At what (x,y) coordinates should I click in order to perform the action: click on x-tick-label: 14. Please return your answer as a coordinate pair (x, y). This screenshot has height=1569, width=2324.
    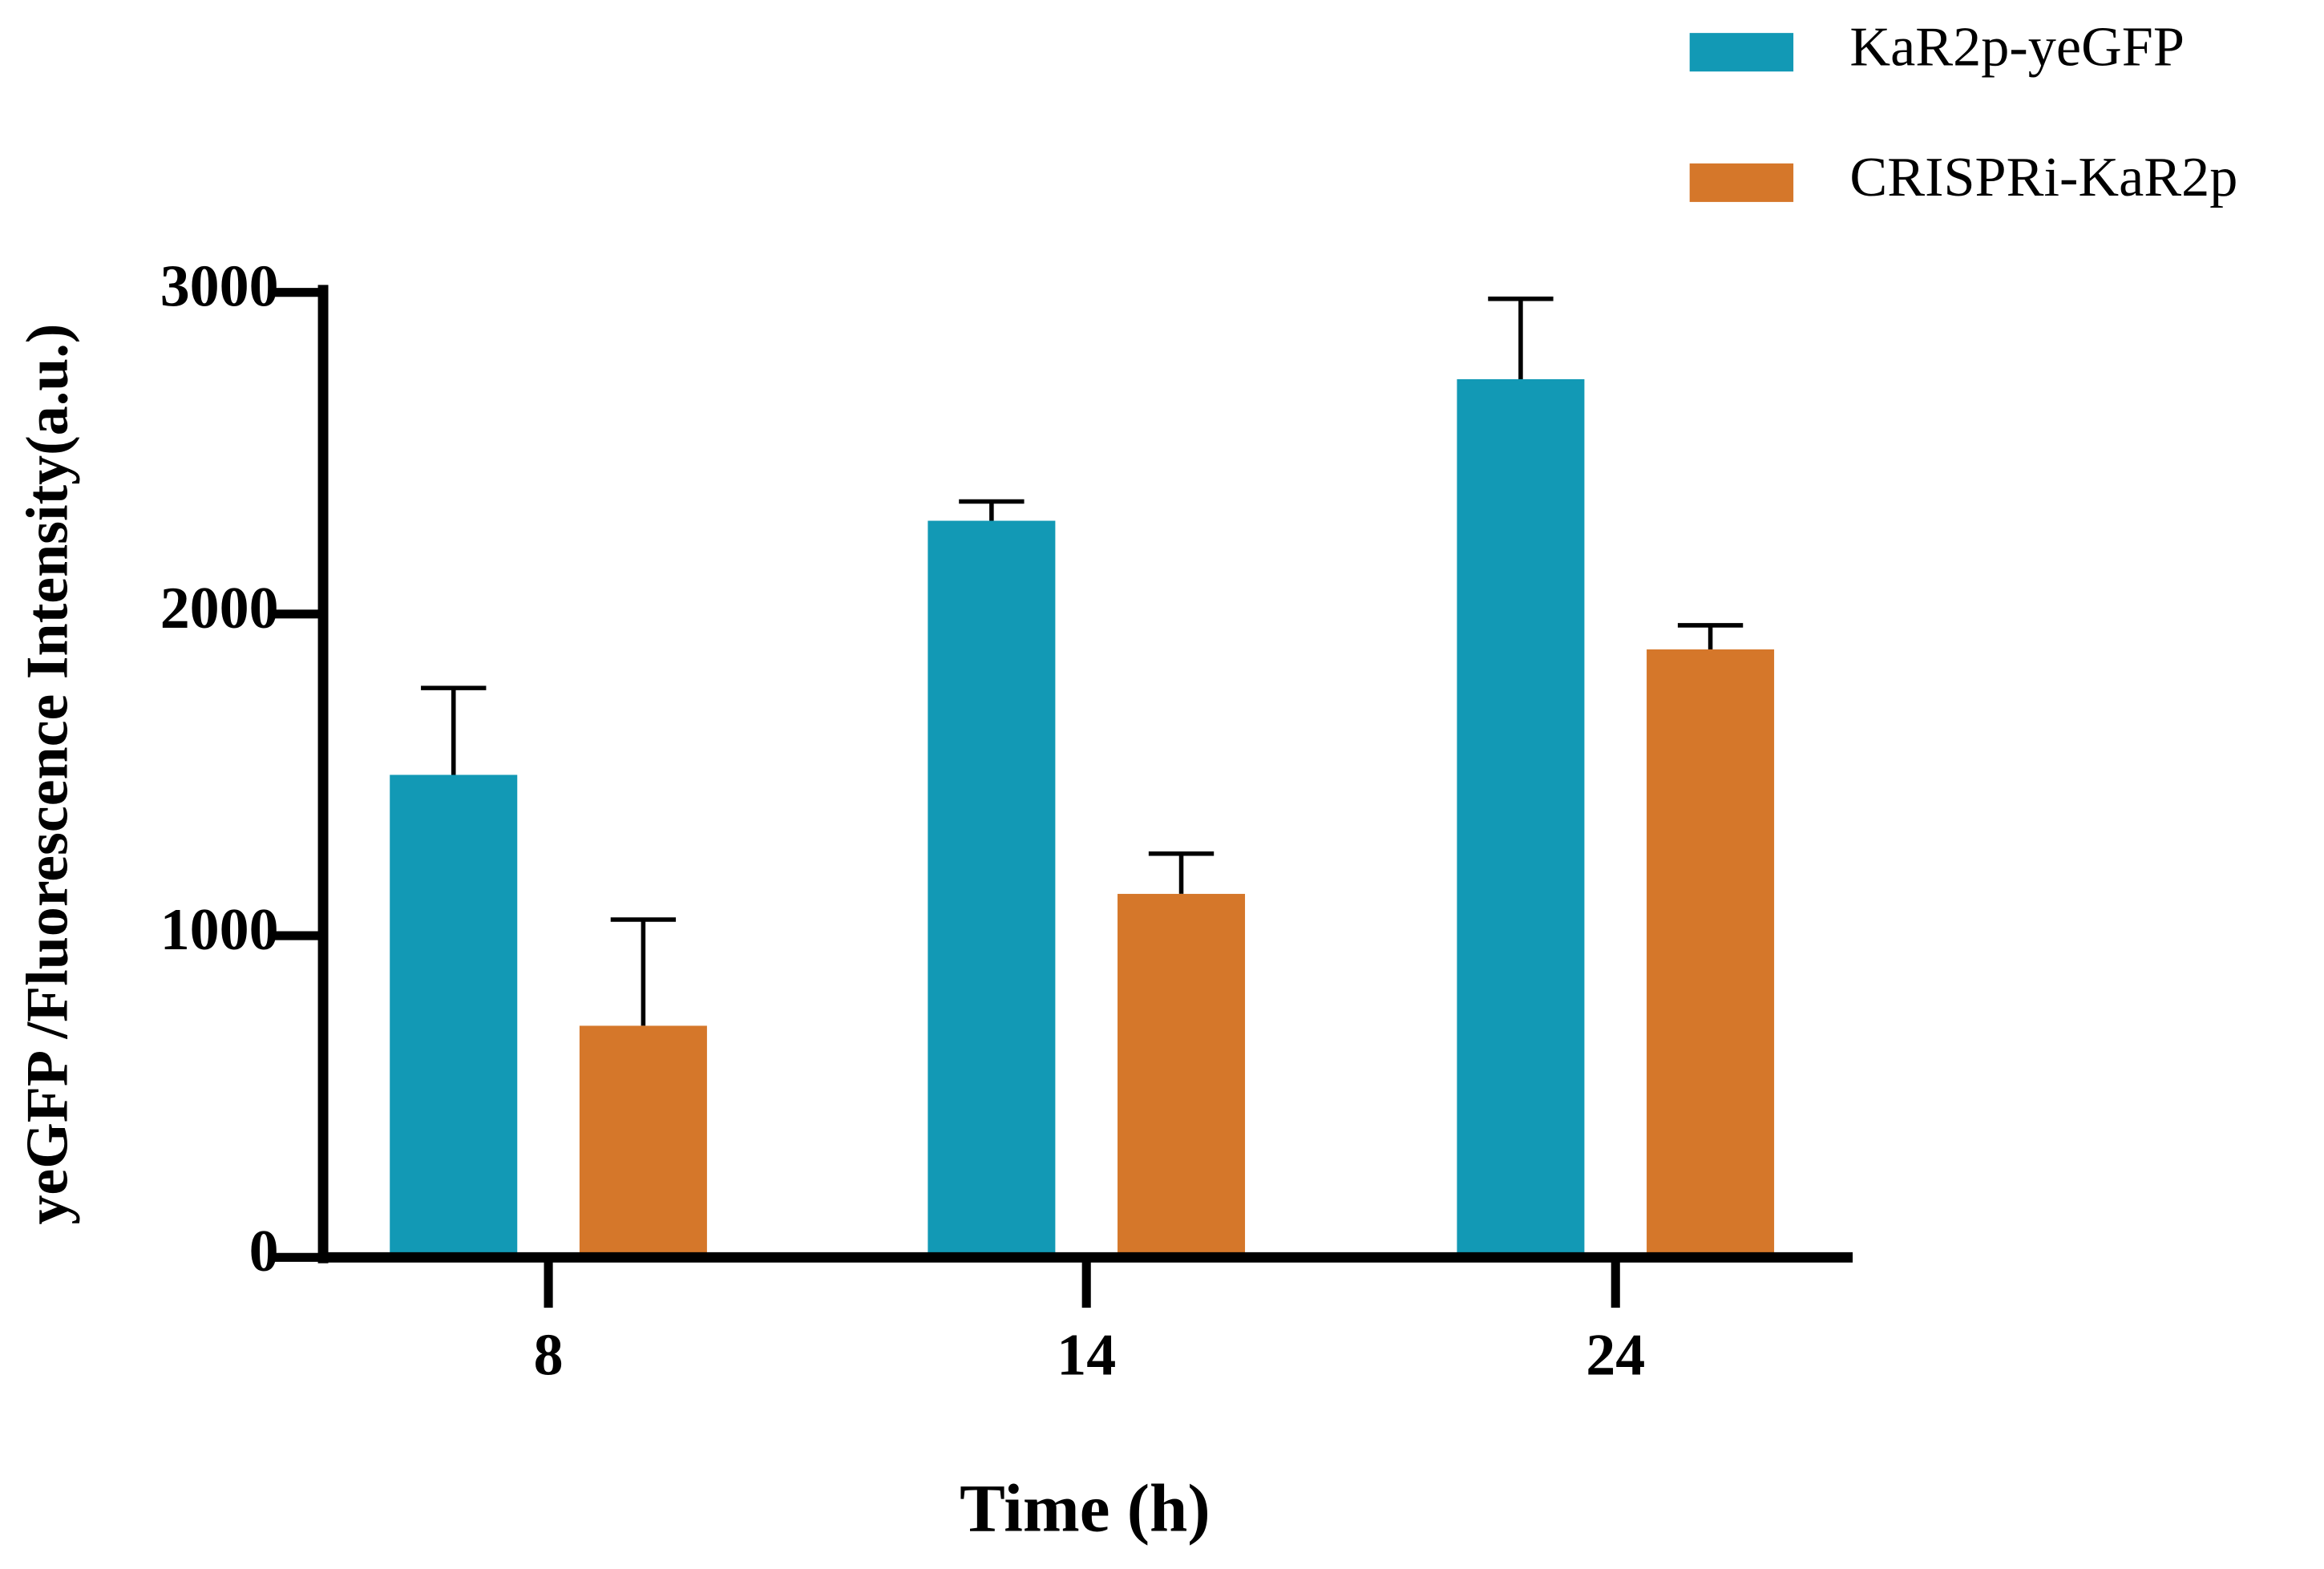
    Looking at the image, I should click on (1086, 1355).